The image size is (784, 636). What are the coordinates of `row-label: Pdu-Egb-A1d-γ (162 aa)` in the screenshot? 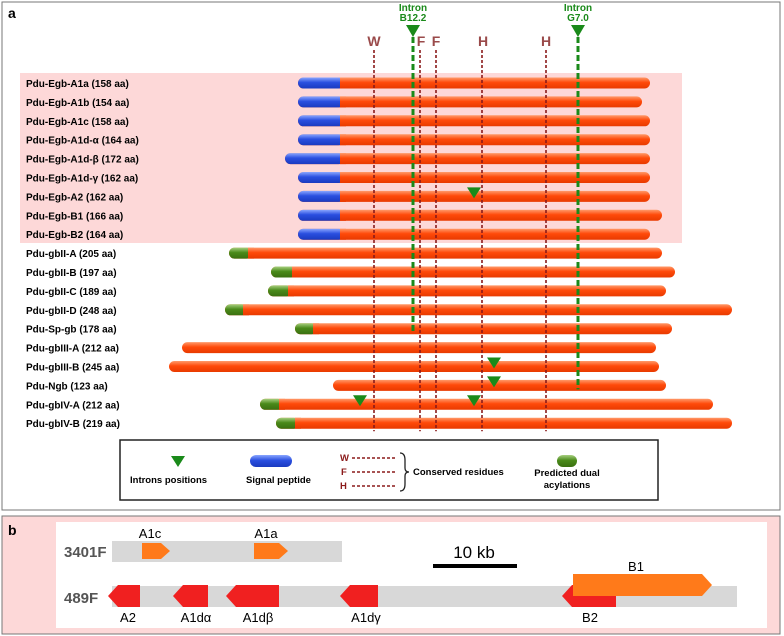 It's located at (82, 179).